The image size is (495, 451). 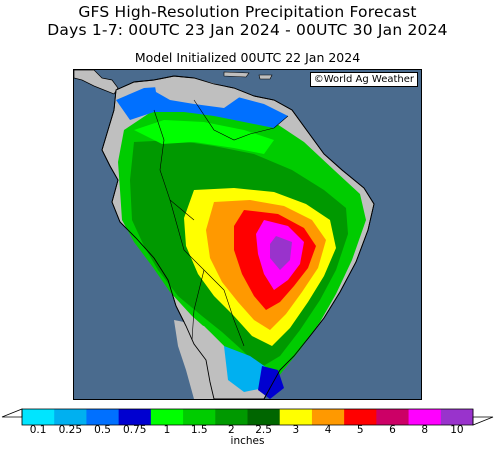 I want to click on colorbar, so click(x=247, y=417).